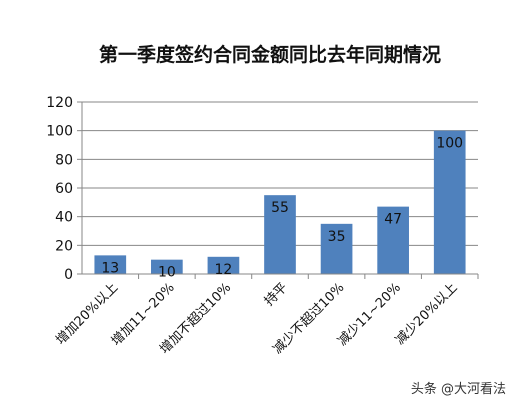  Describe the element at coordinates (270, 54) in the screenshot. I see `chart-title: 第一季度签约合同金额同比去年同期情况` at that location.